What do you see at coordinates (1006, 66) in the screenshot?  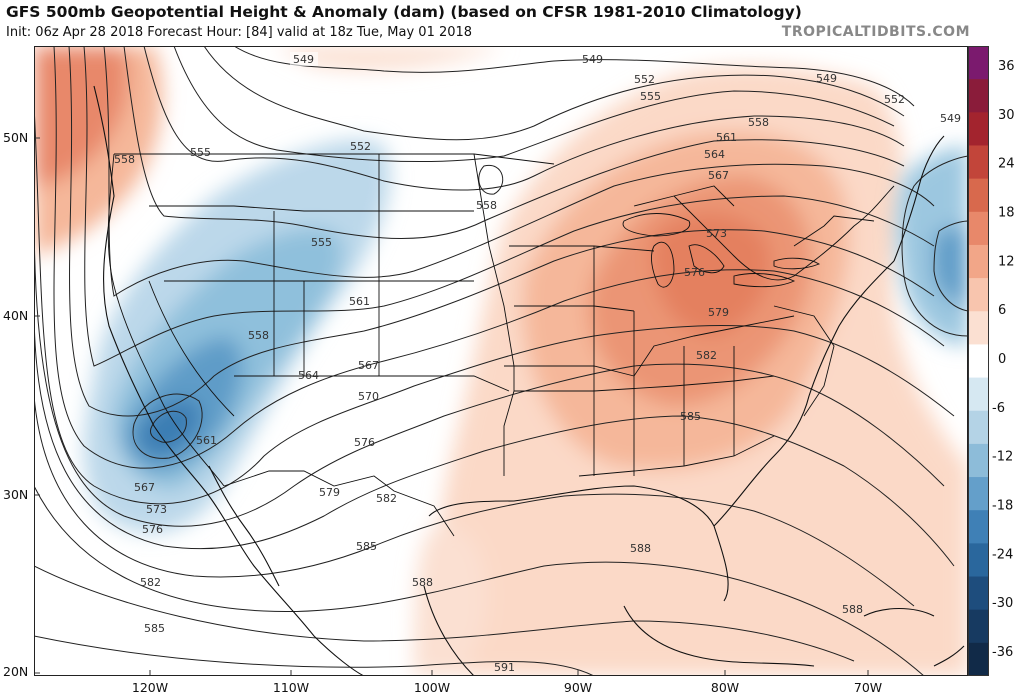 I see `colorbar-tick-label: 36` at bounding box center [1006, 66].